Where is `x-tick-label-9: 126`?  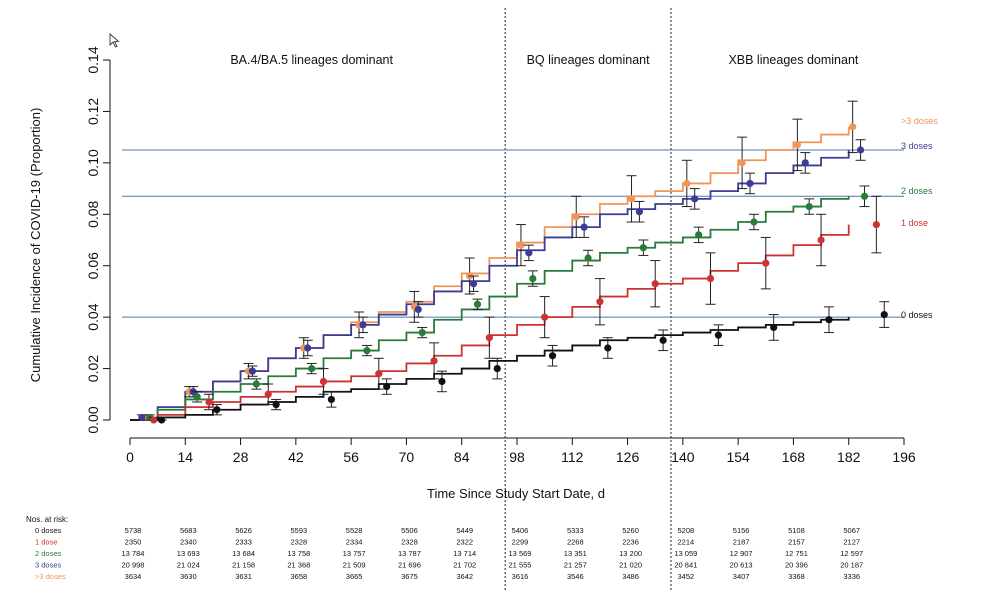
x-tick-label-9: 126 is located at coordinates (628, 457).